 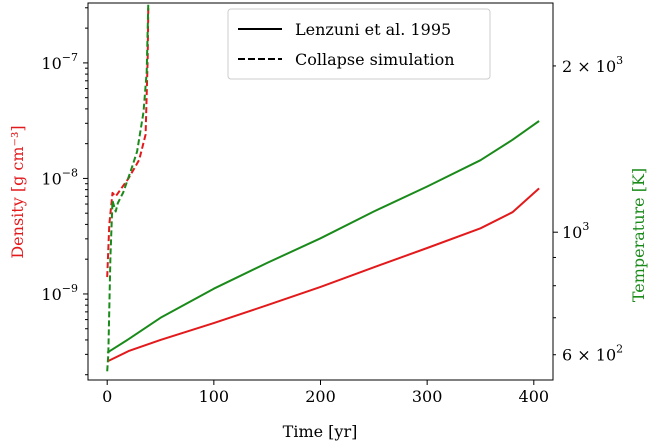 I want to click on series-temperature-dashed, so click(x=128, y=187).